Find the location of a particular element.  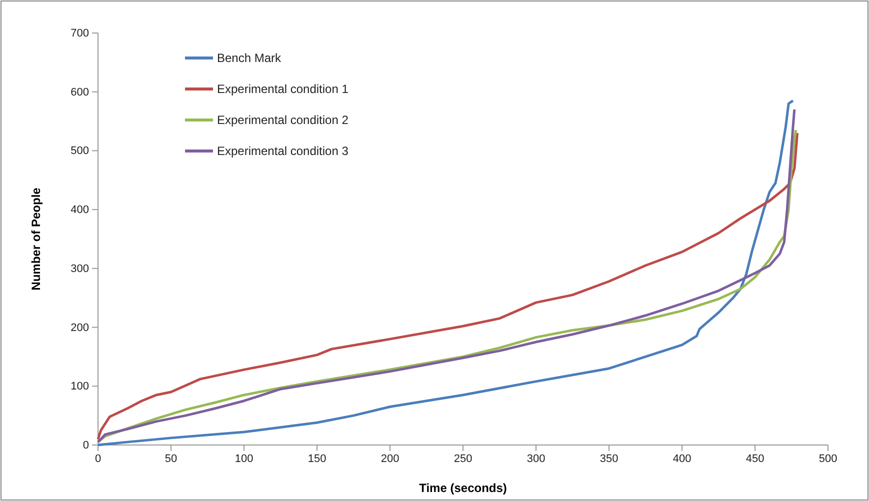

x-tick-label: 250 is located at coordinates (463, 458).